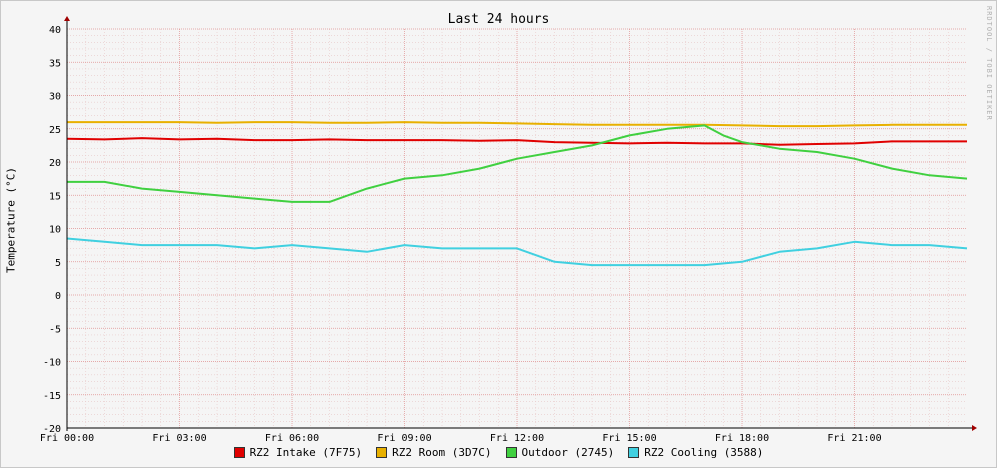  I want to click on legend-swatch-intake, so click(239, 452).